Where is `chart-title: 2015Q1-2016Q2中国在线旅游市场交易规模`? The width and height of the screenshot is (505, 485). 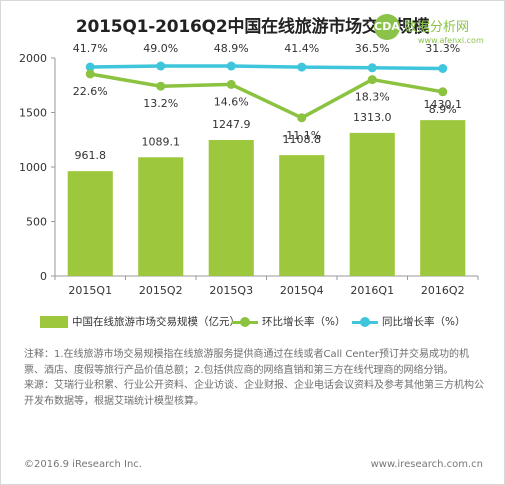 chart-title: 2015Q1-2016Q2中国在线旅游市场交易规模 is located at coordinates (252, 27).